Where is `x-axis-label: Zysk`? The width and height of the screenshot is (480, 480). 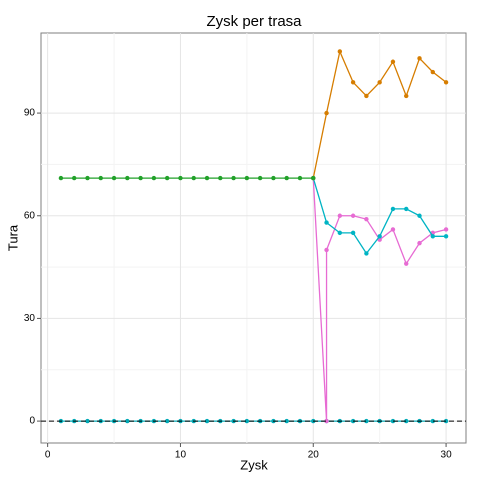
x-axis-label: Zysk is located at coordinates (254, 464).